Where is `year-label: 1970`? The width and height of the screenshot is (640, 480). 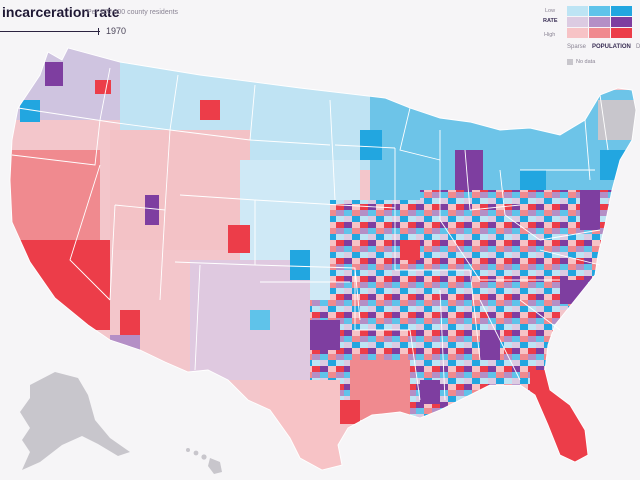
year-label: 1970 is located at coordinates (116, 31).